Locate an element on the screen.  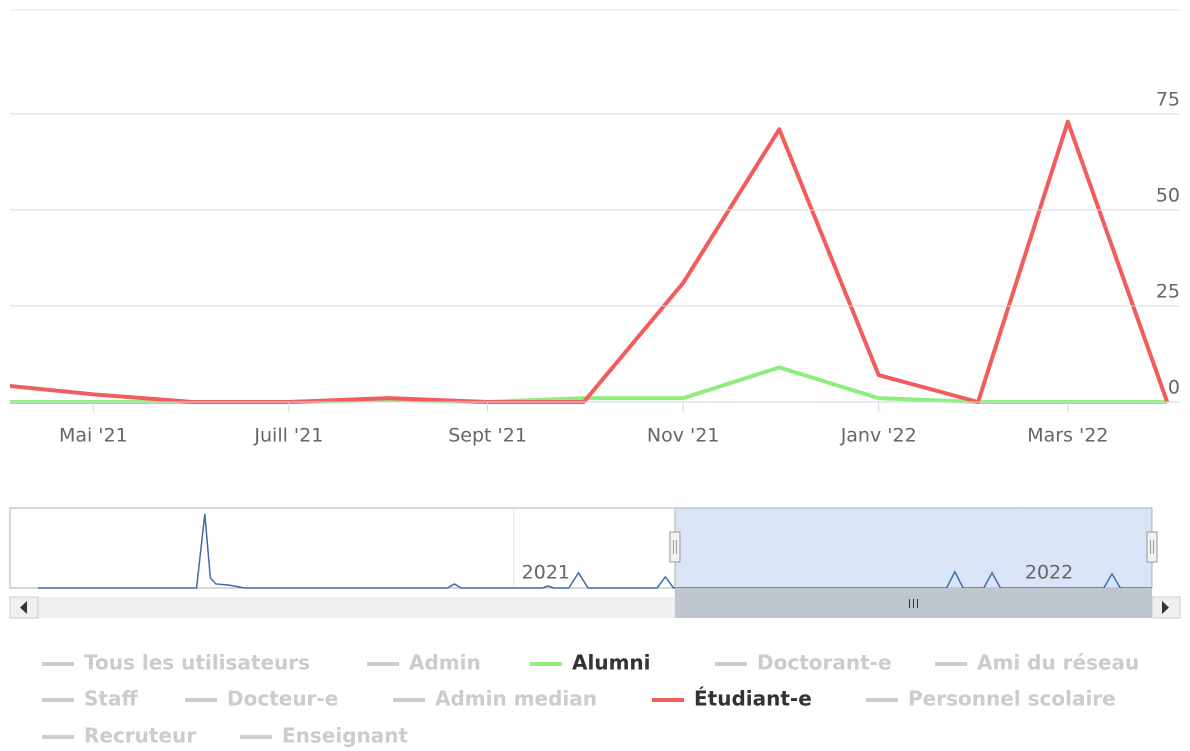
legend-label: Ami du réseau is located at coordinates (1058, 663).